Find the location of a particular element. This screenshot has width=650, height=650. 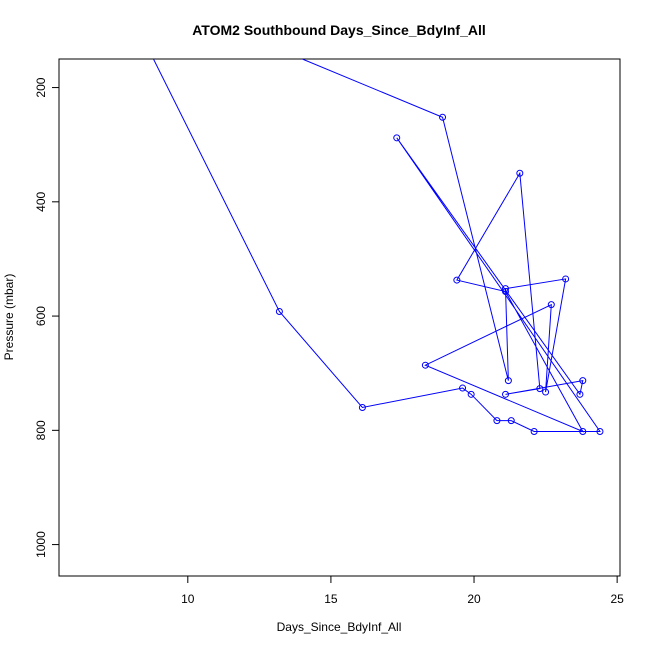

chart-title: ATOM2 Southbound Days_Since_BdyInf_All is located at coordinates (339, 30).